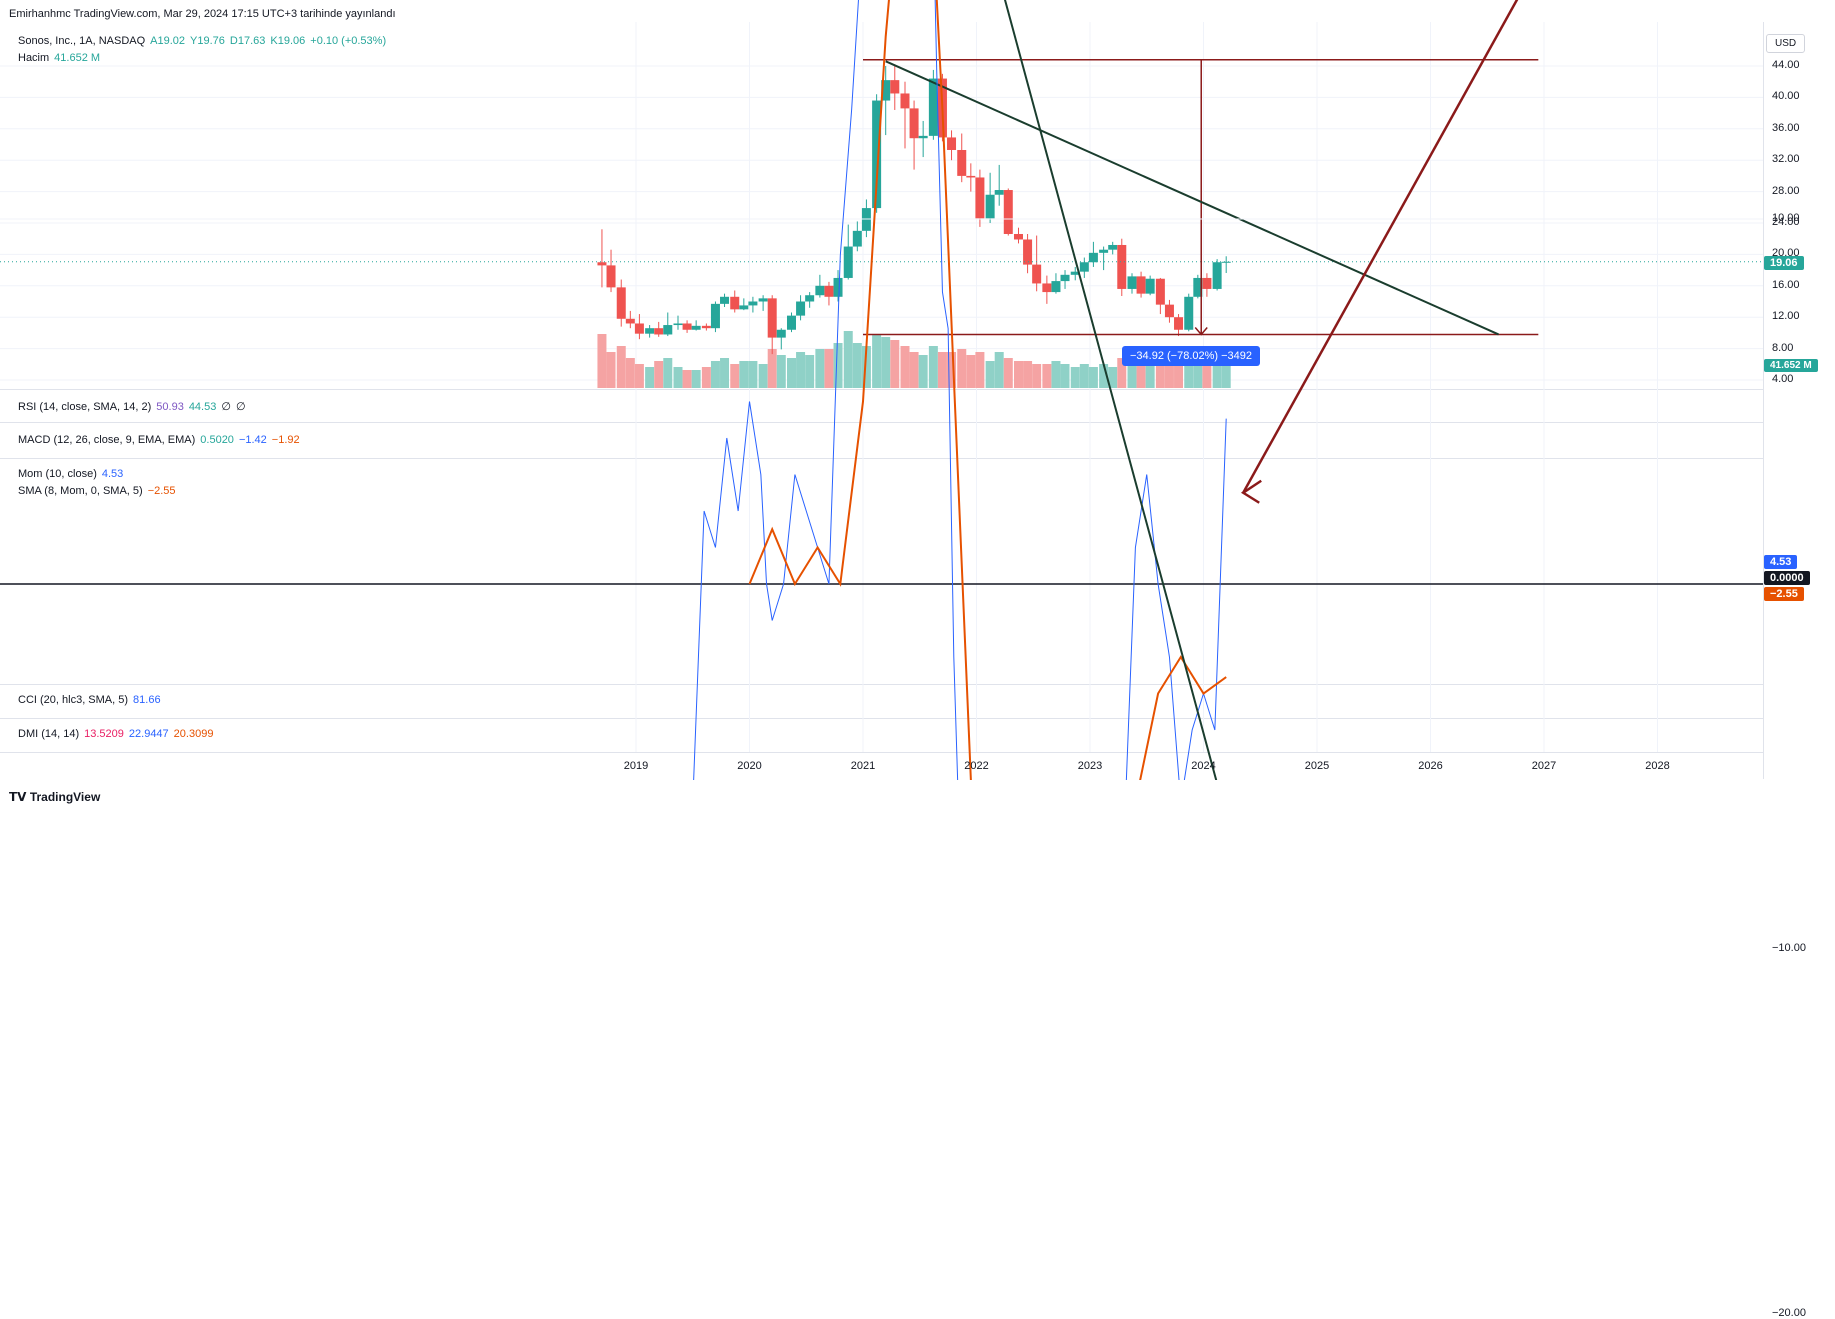 This screenshot has height=1319, width=1835. Describe the element at coordinates (85, 407) in the screenshot. I see `rsi-label: RSI (14, close, SMA, 14, 2)` at that location.